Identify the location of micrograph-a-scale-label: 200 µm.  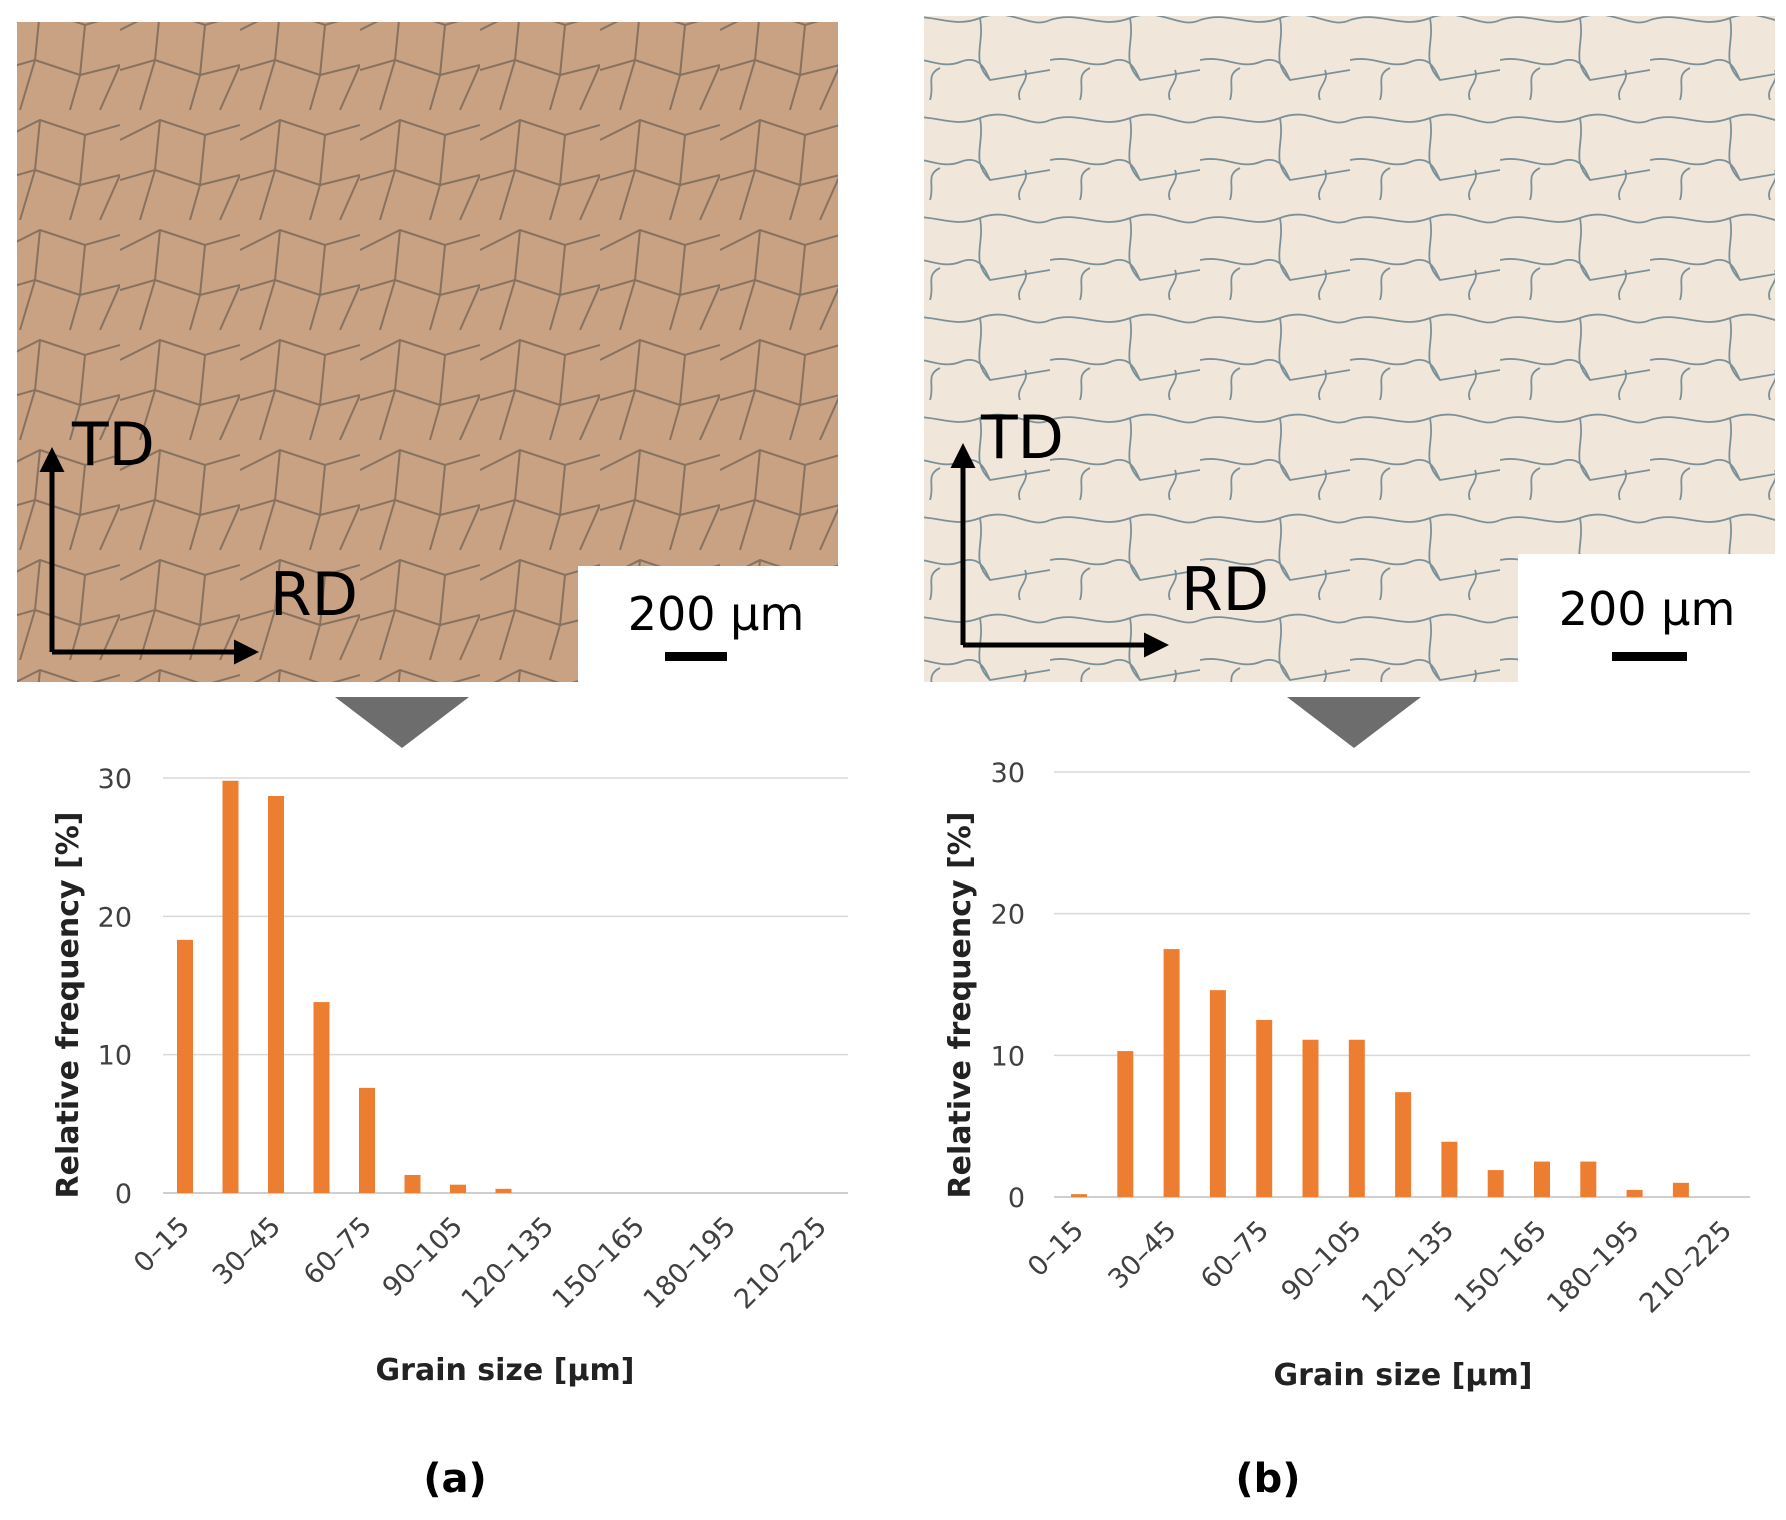
(716, 614).